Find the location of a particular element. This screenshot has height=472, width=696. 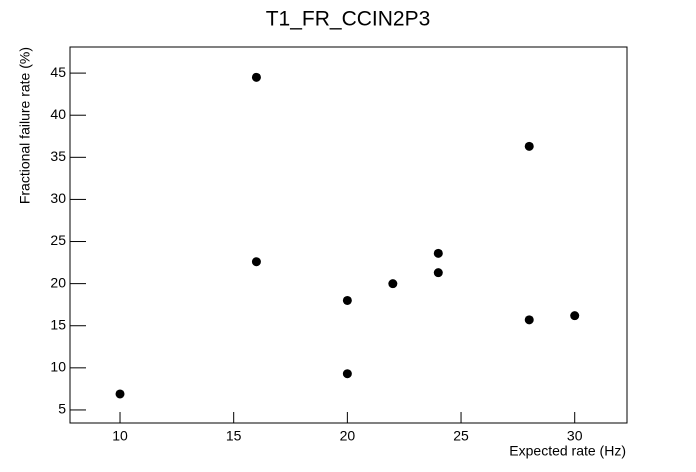

y-tick-label: 20 is located at coordinates (58, 282).